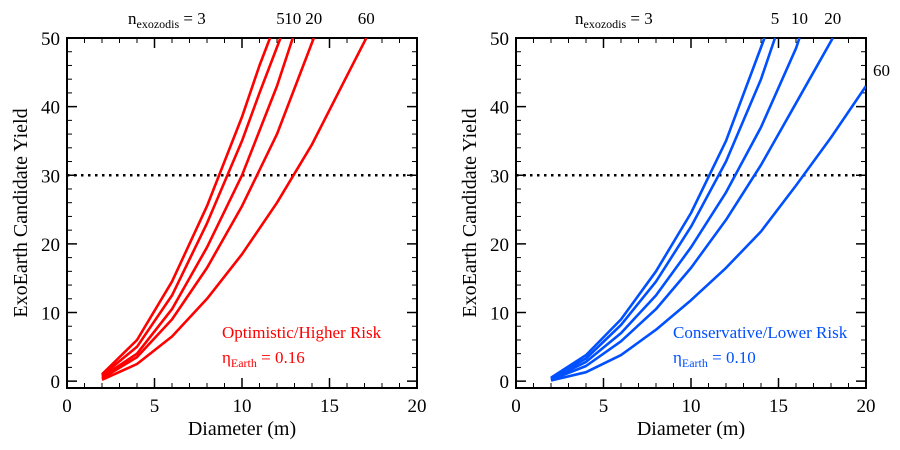  What do you see at coordinates (881, 70) in the screenshot?
I see `side-series-label-60: 60` at bounding box center [881, 70].